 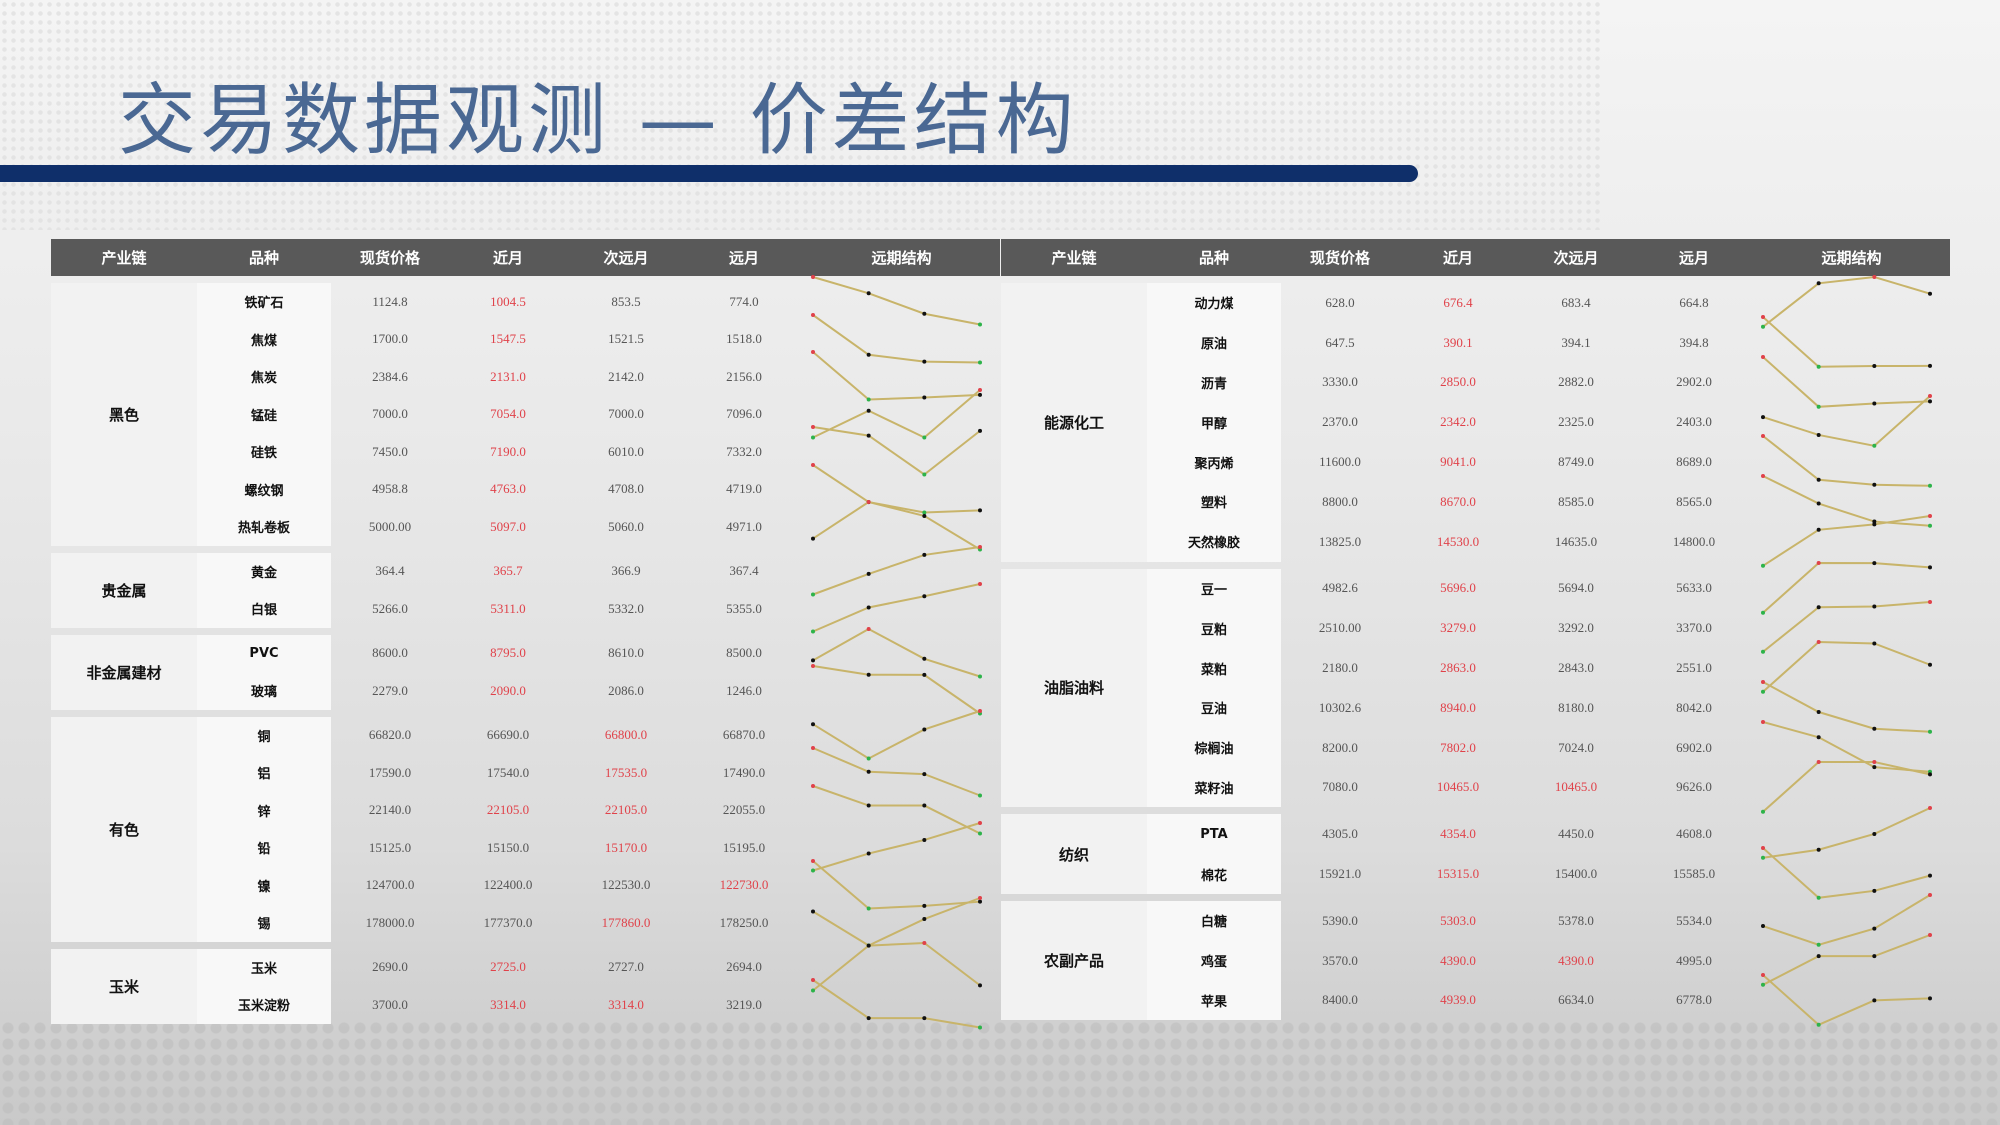 What do you see at coordinates (1458, 588) in the screenshot?
I see `near-month: 5696.0` at bounding box center [1458, 588].